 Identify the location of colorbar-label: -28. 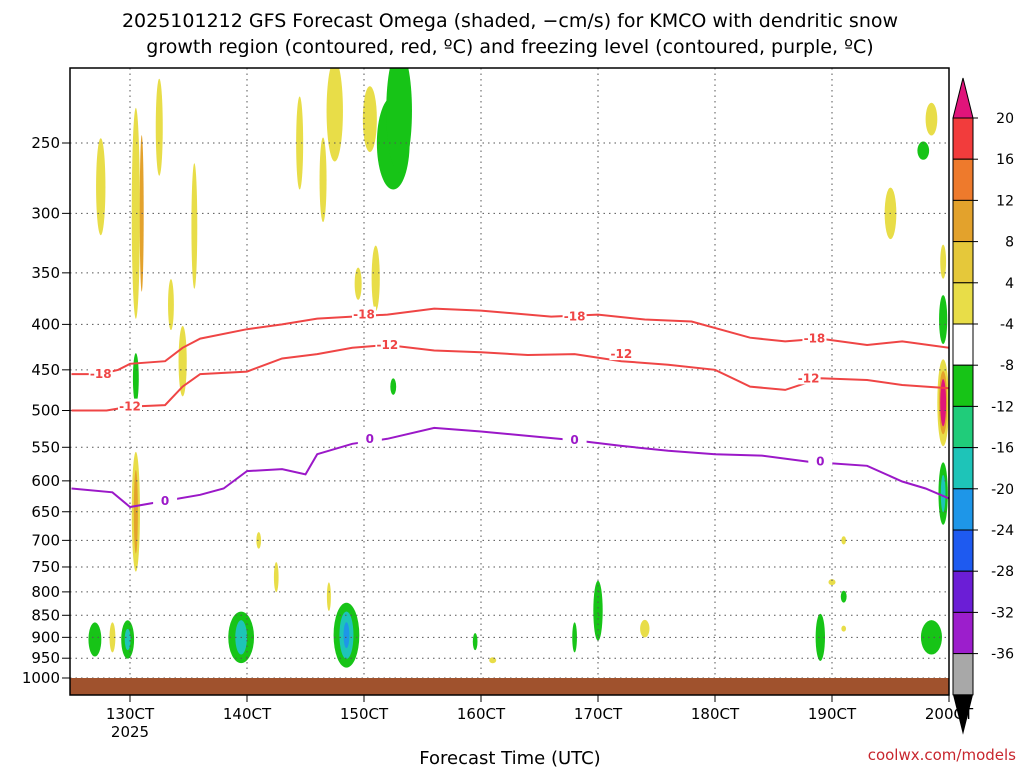
(1002, 572).